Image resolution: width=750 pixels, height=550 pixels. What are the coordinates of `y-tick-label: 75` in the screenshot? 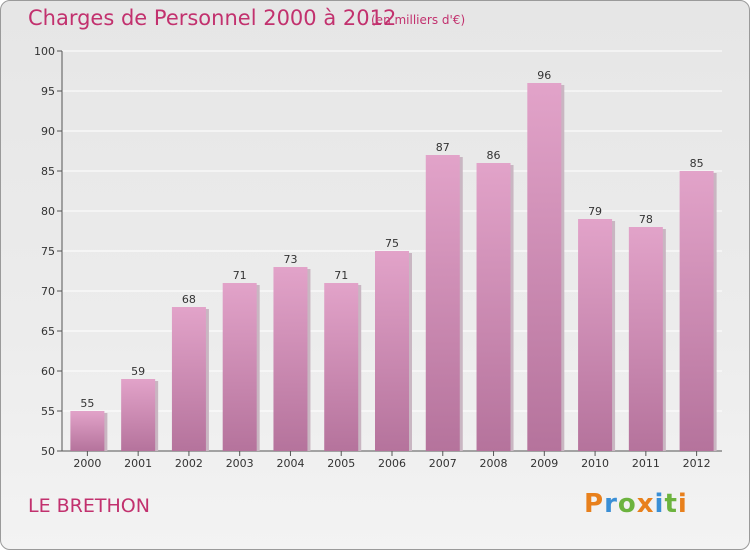 It's located at (48, 251).